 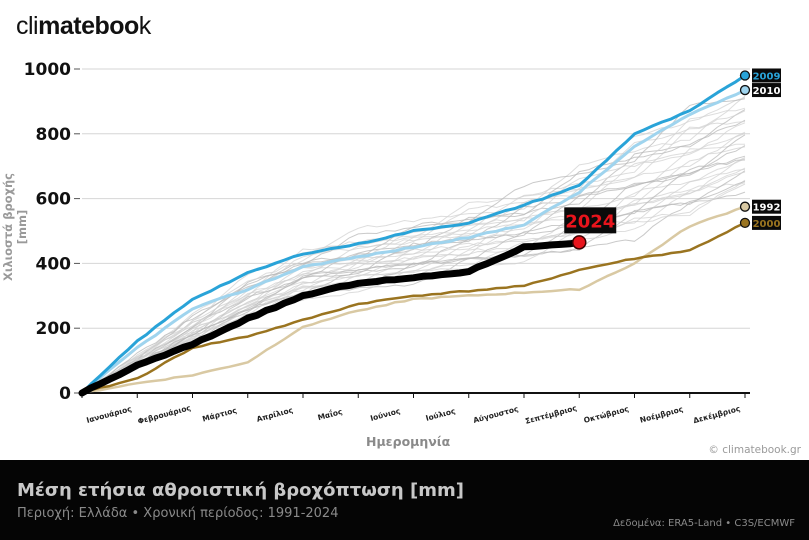 I want to click on y-tick-label: 400, so click(x=54, y=264).